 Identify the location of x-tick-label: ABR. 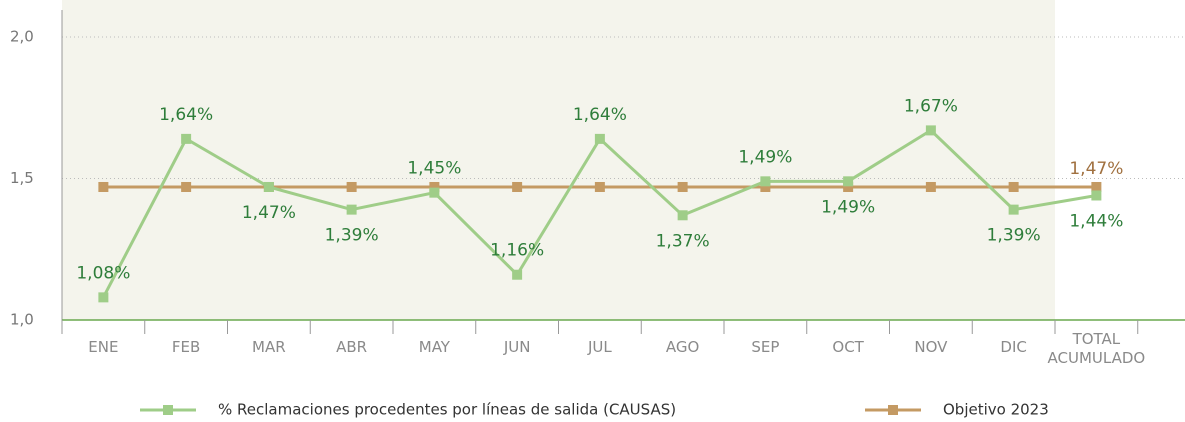
(352, 347).